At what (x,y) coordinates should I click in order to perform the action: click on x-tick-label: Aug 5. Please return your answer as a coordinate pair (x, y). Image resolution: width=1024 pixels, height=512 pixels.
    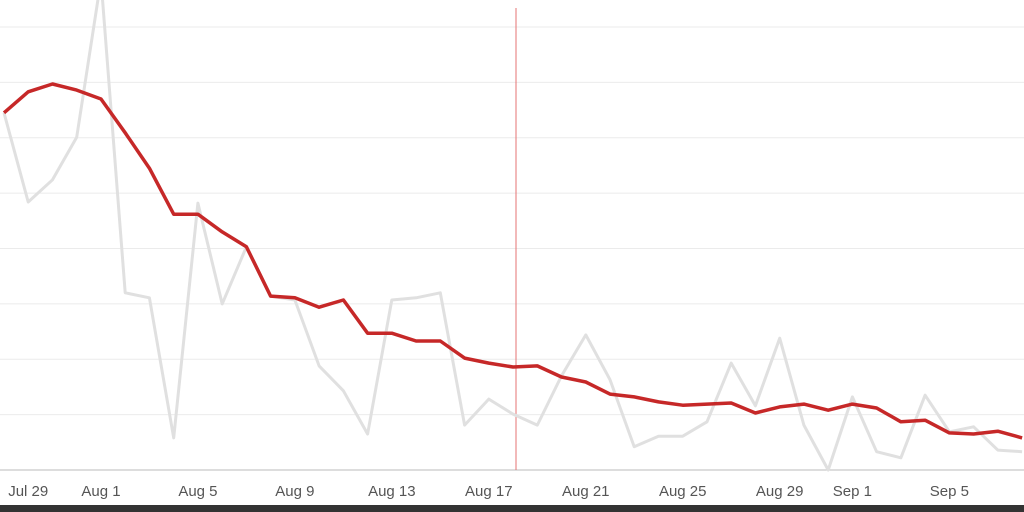
    Looking at the image, I should click on (197, 491).